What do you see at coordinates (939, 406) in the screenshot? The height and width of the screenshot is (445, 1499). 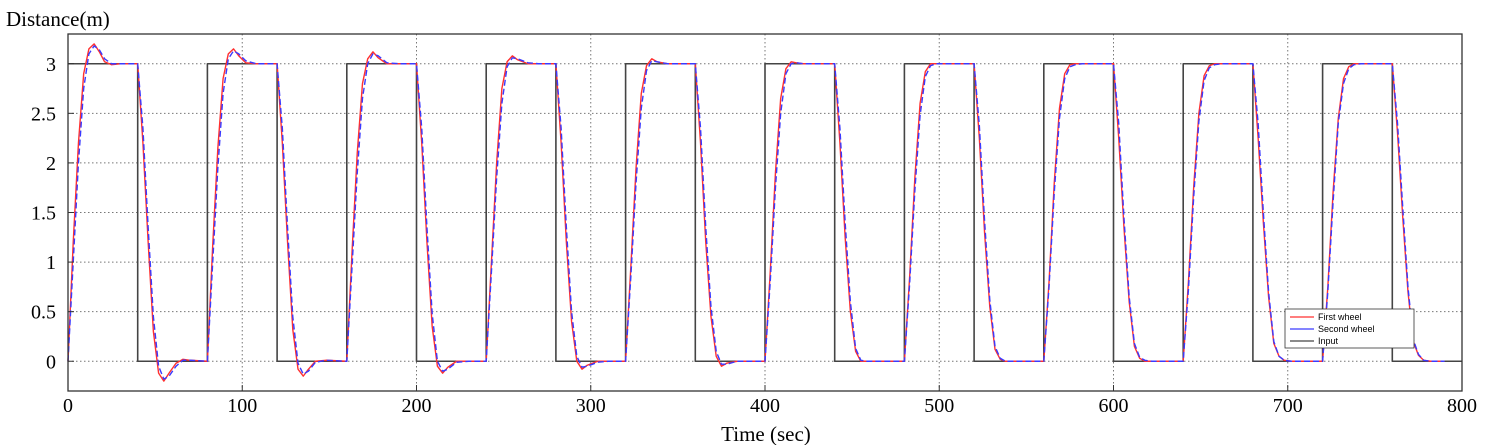 I see `x-tick-label: 500` at bounding box center [939, 406].